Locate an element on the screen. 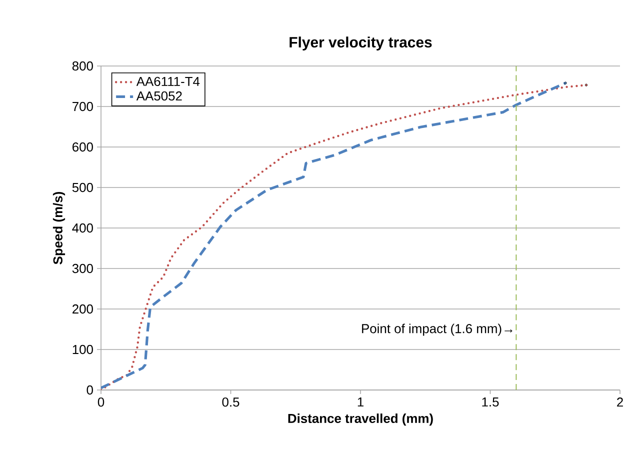 The width and height of the screenshot is (630, 469). y-tick-label: 100 is located at coordinates (82, 349).